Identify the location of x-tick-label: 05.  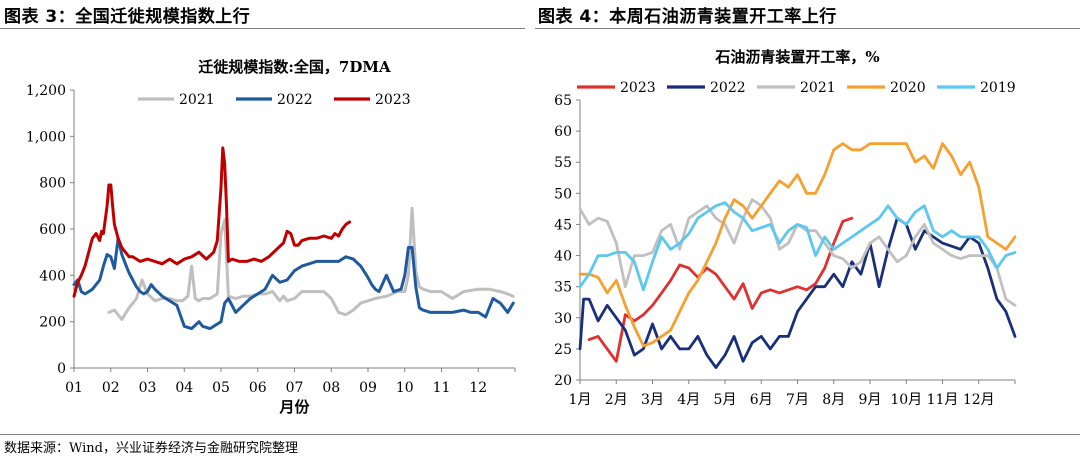
(221, 388).